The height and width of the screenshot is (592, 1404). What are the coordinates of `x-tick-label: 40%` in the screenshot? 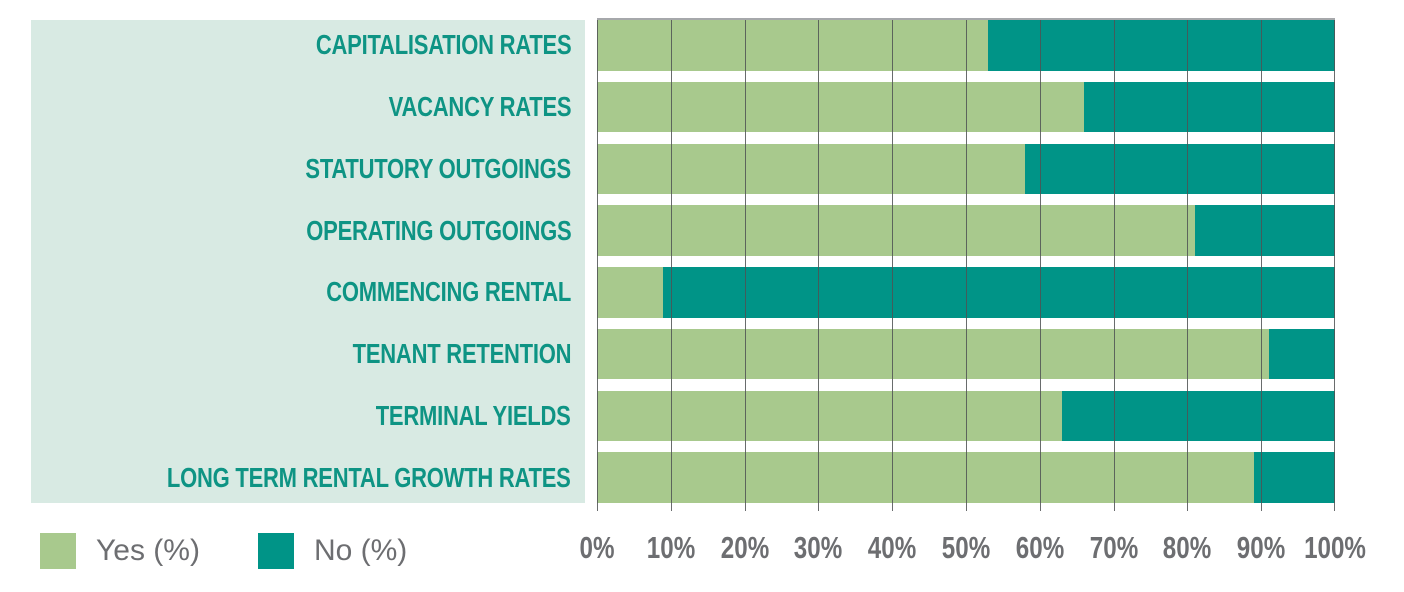 It's located at (892, 547).